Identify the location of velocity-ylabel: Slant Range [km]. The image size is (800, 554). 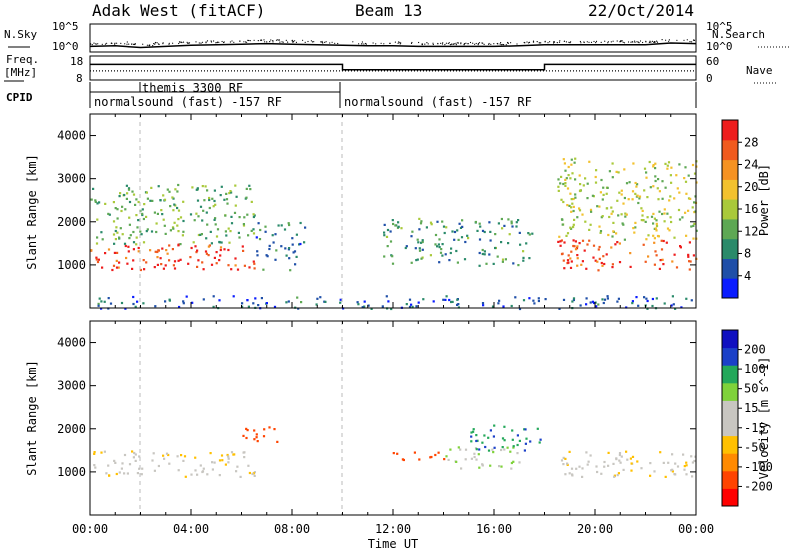
(32, 418).